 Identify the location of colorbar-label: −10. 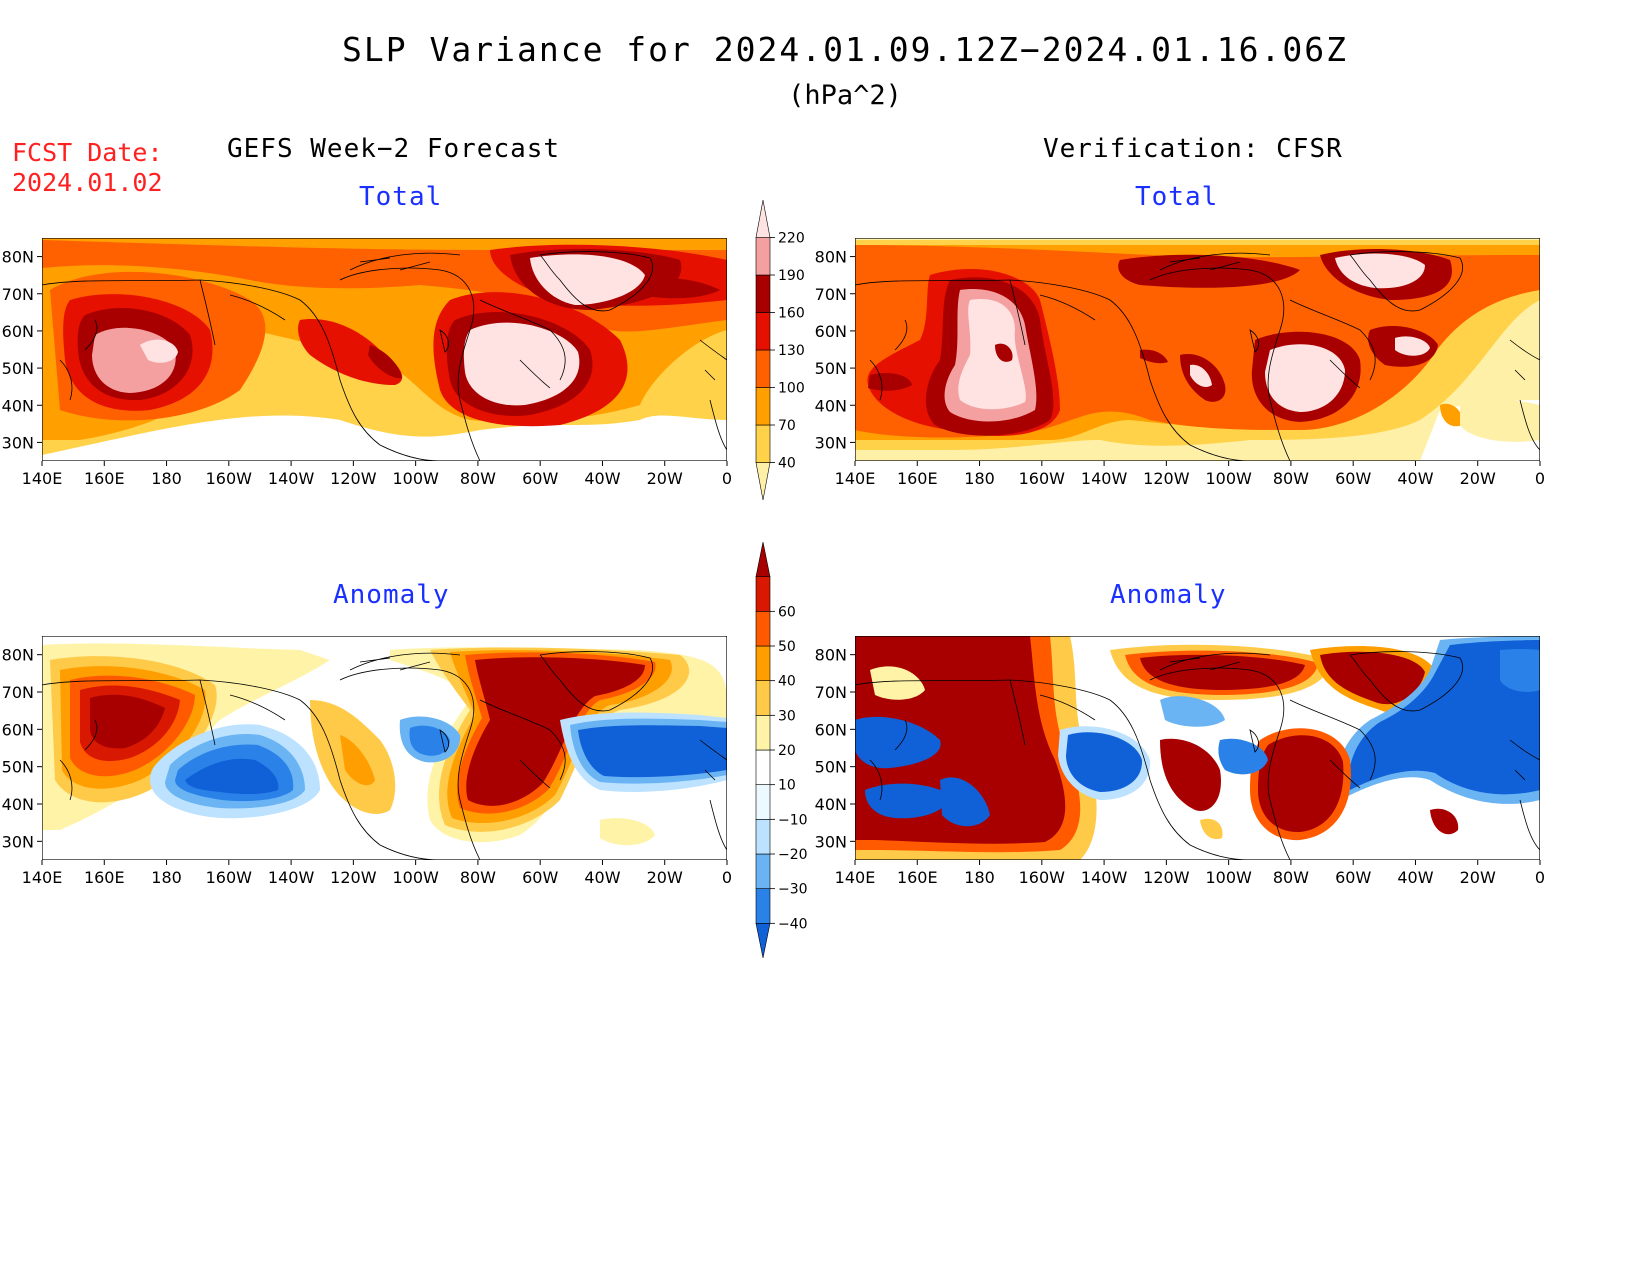
(793, 820).